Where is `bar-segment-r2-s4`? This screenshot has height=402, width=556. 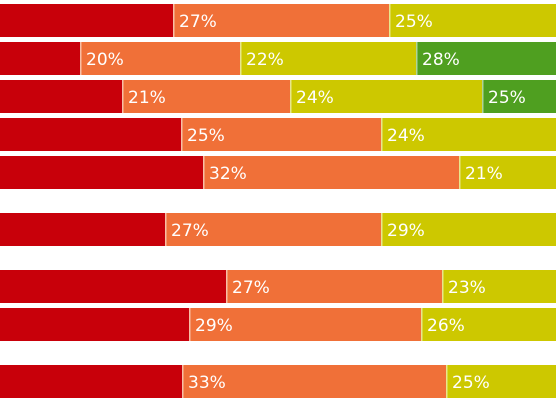 bar-segment-r2-s4 is located at coordinates (486, 58).